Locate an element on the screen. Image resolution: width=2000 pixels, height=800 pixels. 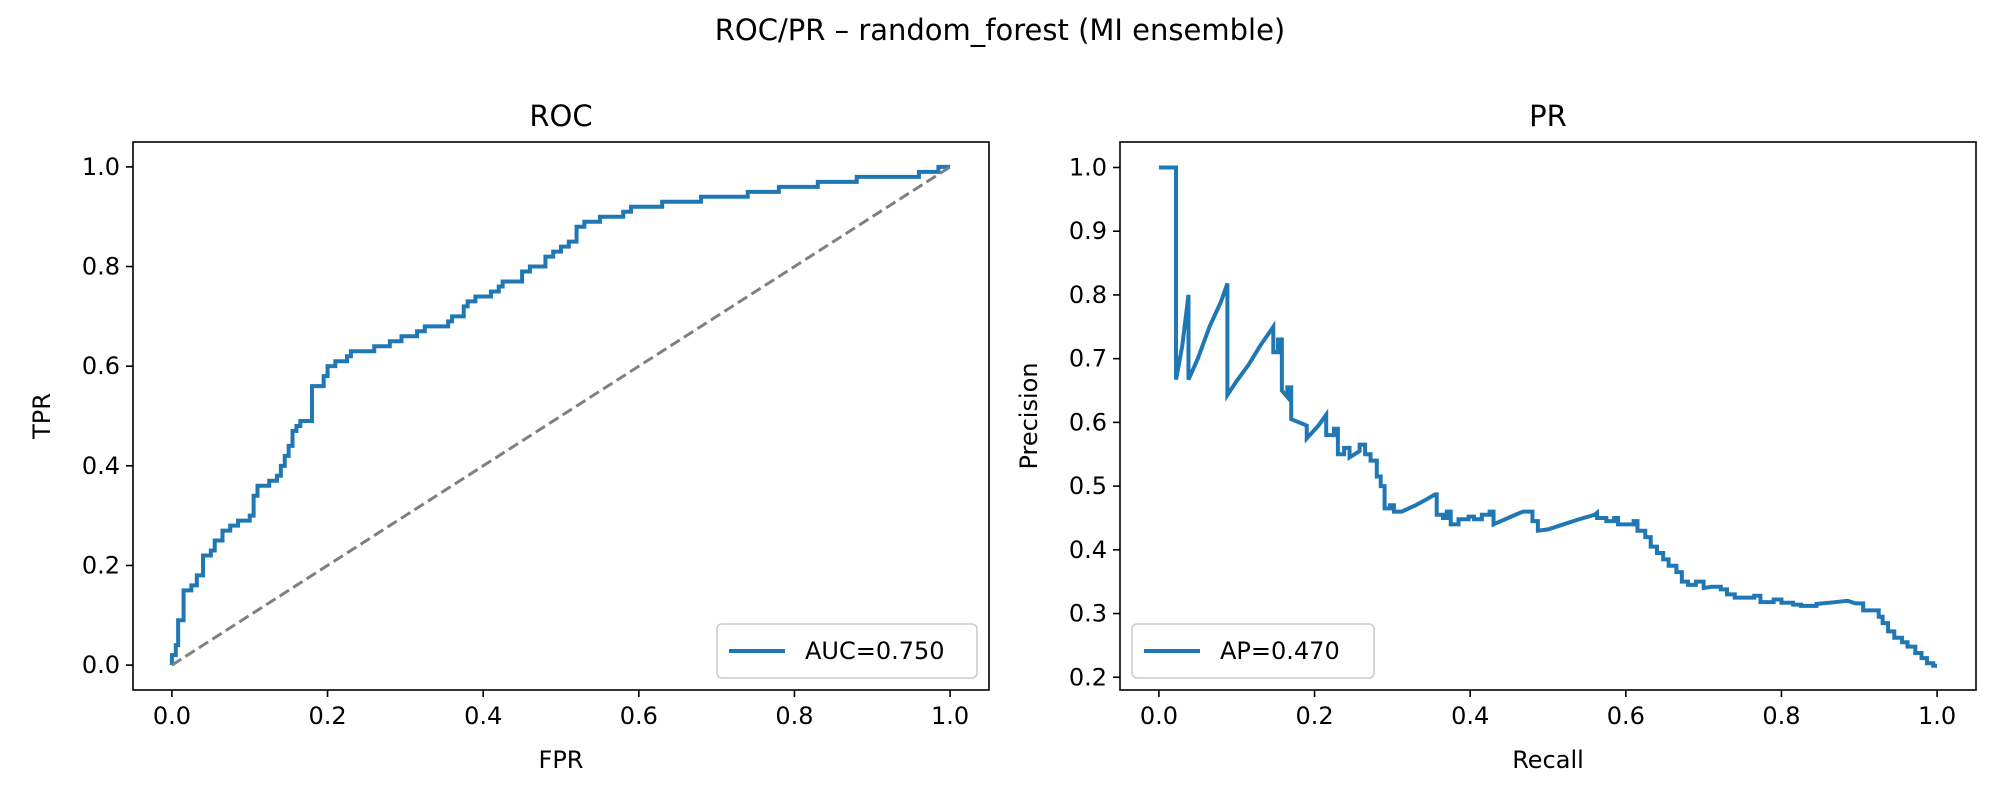
roc-y-tick-label: 0.2 is located at coordinates (101, 565).